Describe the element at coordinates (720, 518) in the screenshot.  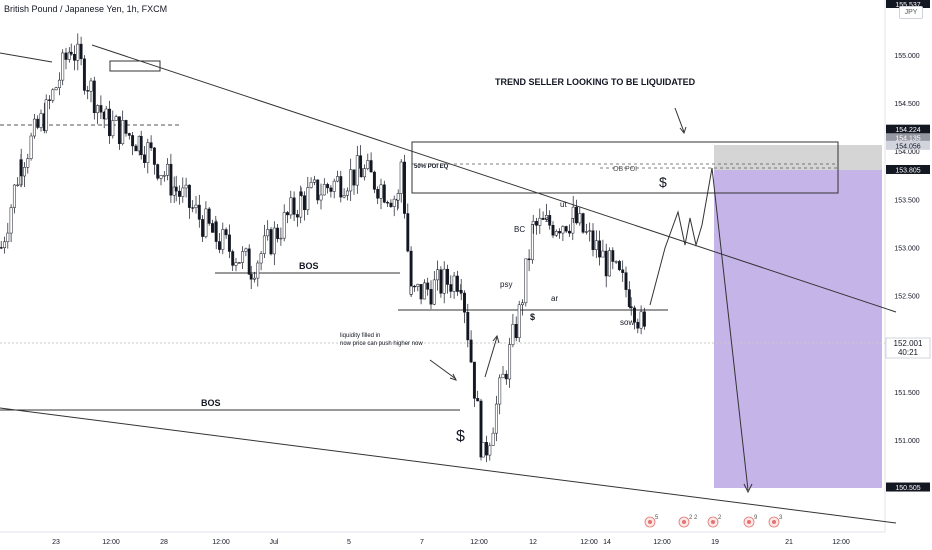
I see `event-count: 2` at that location.